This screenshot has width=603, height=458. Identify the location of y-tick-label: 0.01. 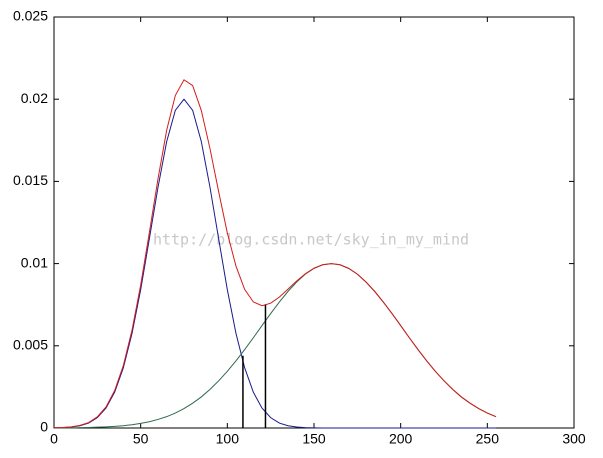
(34, 262).